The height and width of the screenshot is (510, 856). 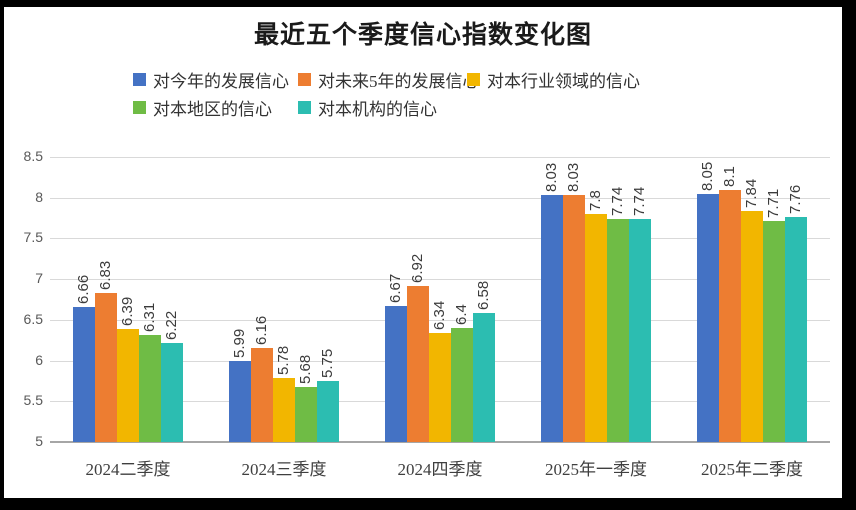 I want to click on bar-2025年一季度-s5, so click(x=640, y=330).